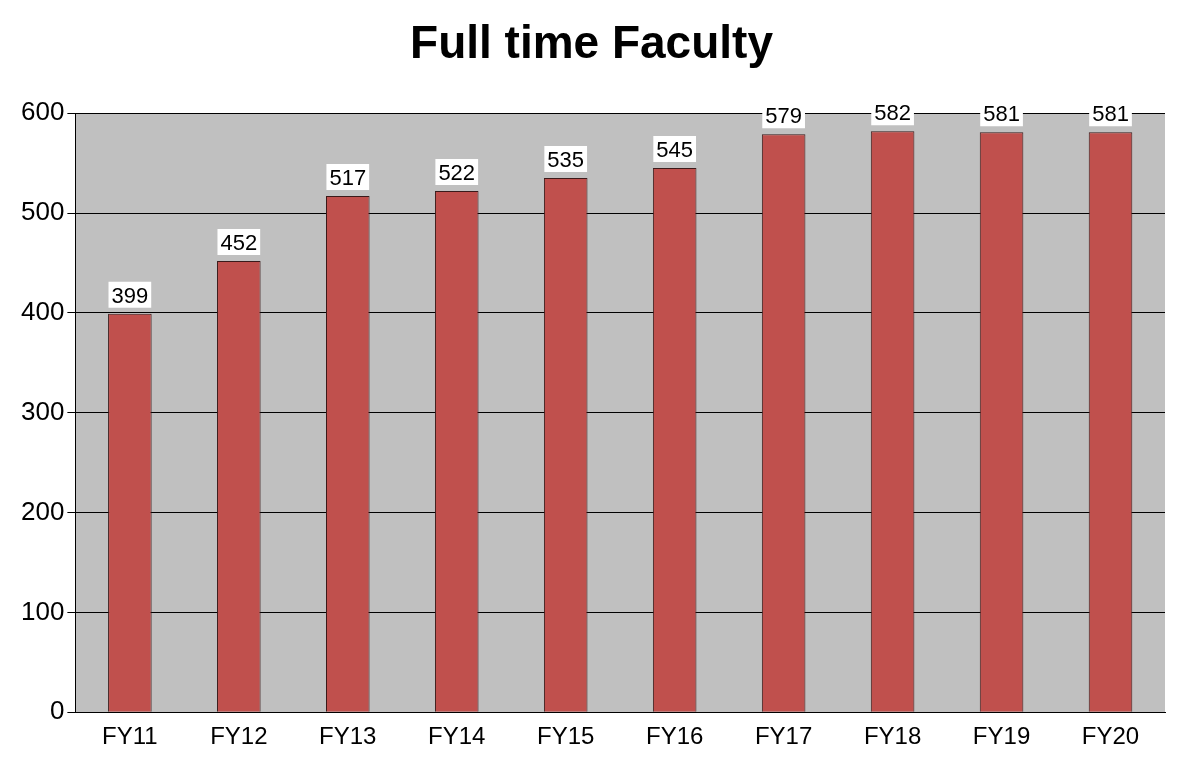 This screenshot has width=1193, height=773. Describe the element at coordinates (42, 211) in the screenshot. I see `y-tick-label: 500` at that location.